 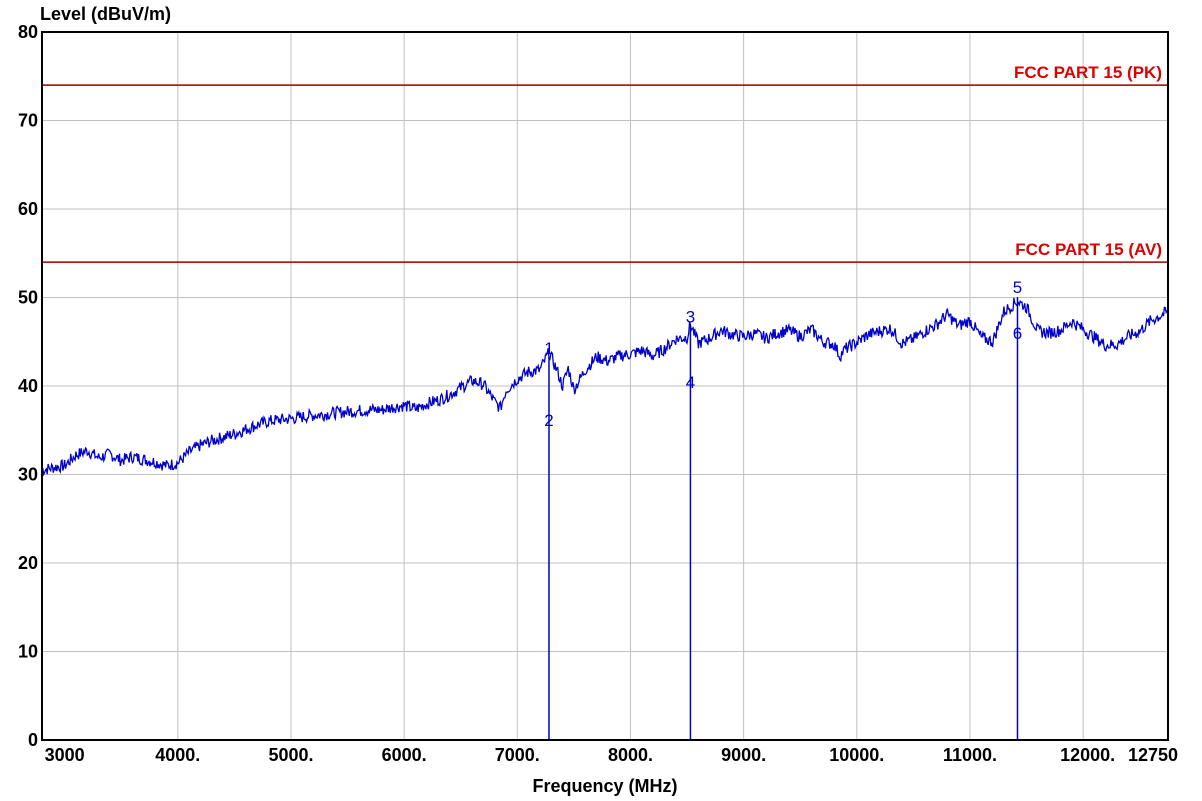 What do you see at coordinates (1017, 333) in the screenshot?
I see `marker-label: 6` at bounding box center [1017, 333].